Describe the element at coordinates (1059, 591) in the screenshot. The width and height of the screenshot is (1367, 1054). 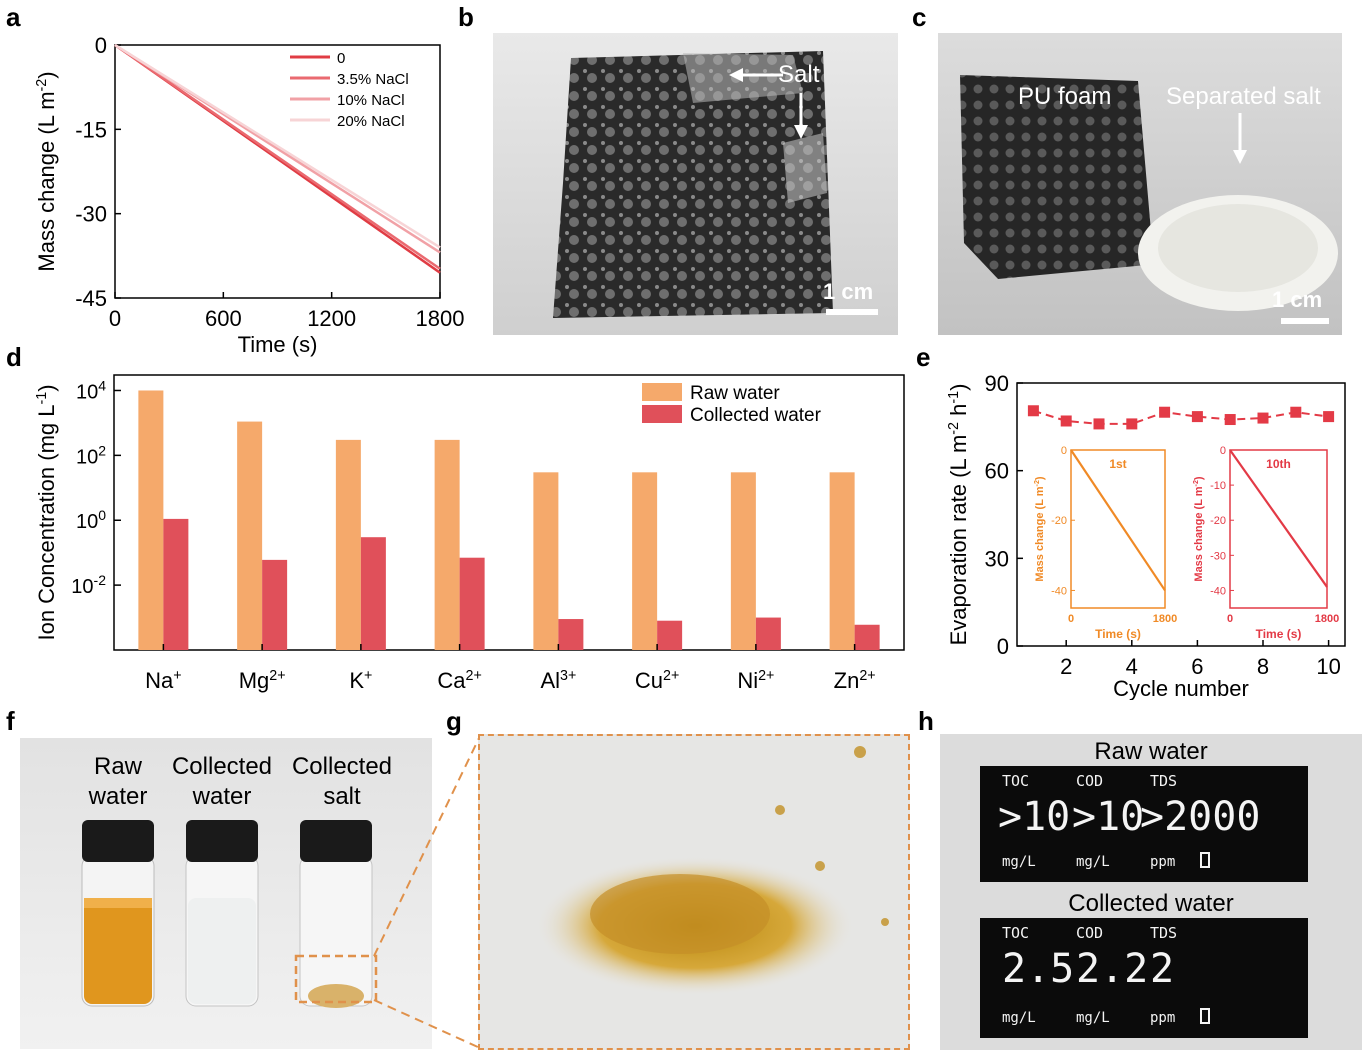
I see `inset-y-tick-label: -40` at that location.